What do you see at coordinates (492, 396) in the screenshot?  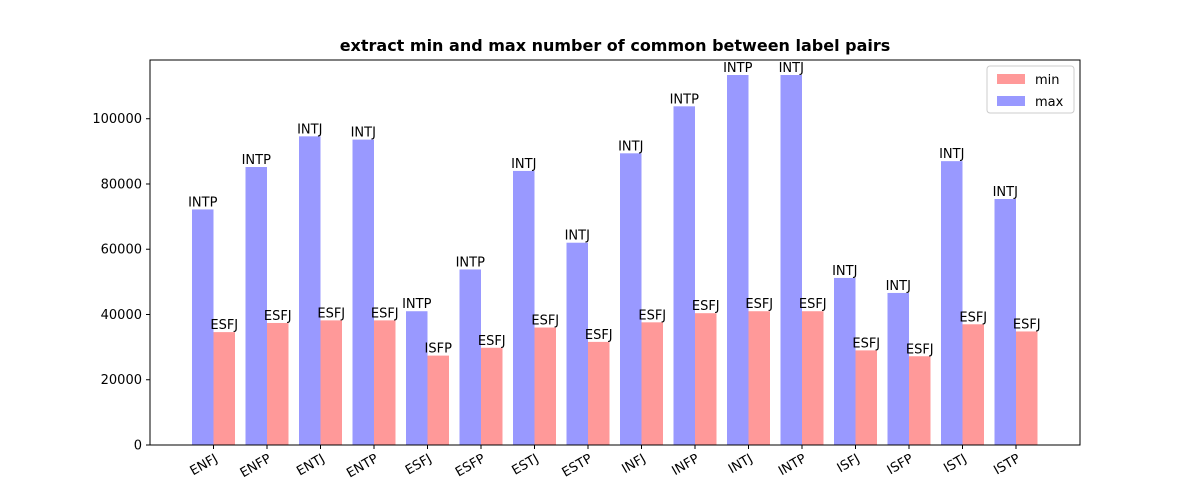 I see `bar-min-esfp` at bounding box center [492, 396].